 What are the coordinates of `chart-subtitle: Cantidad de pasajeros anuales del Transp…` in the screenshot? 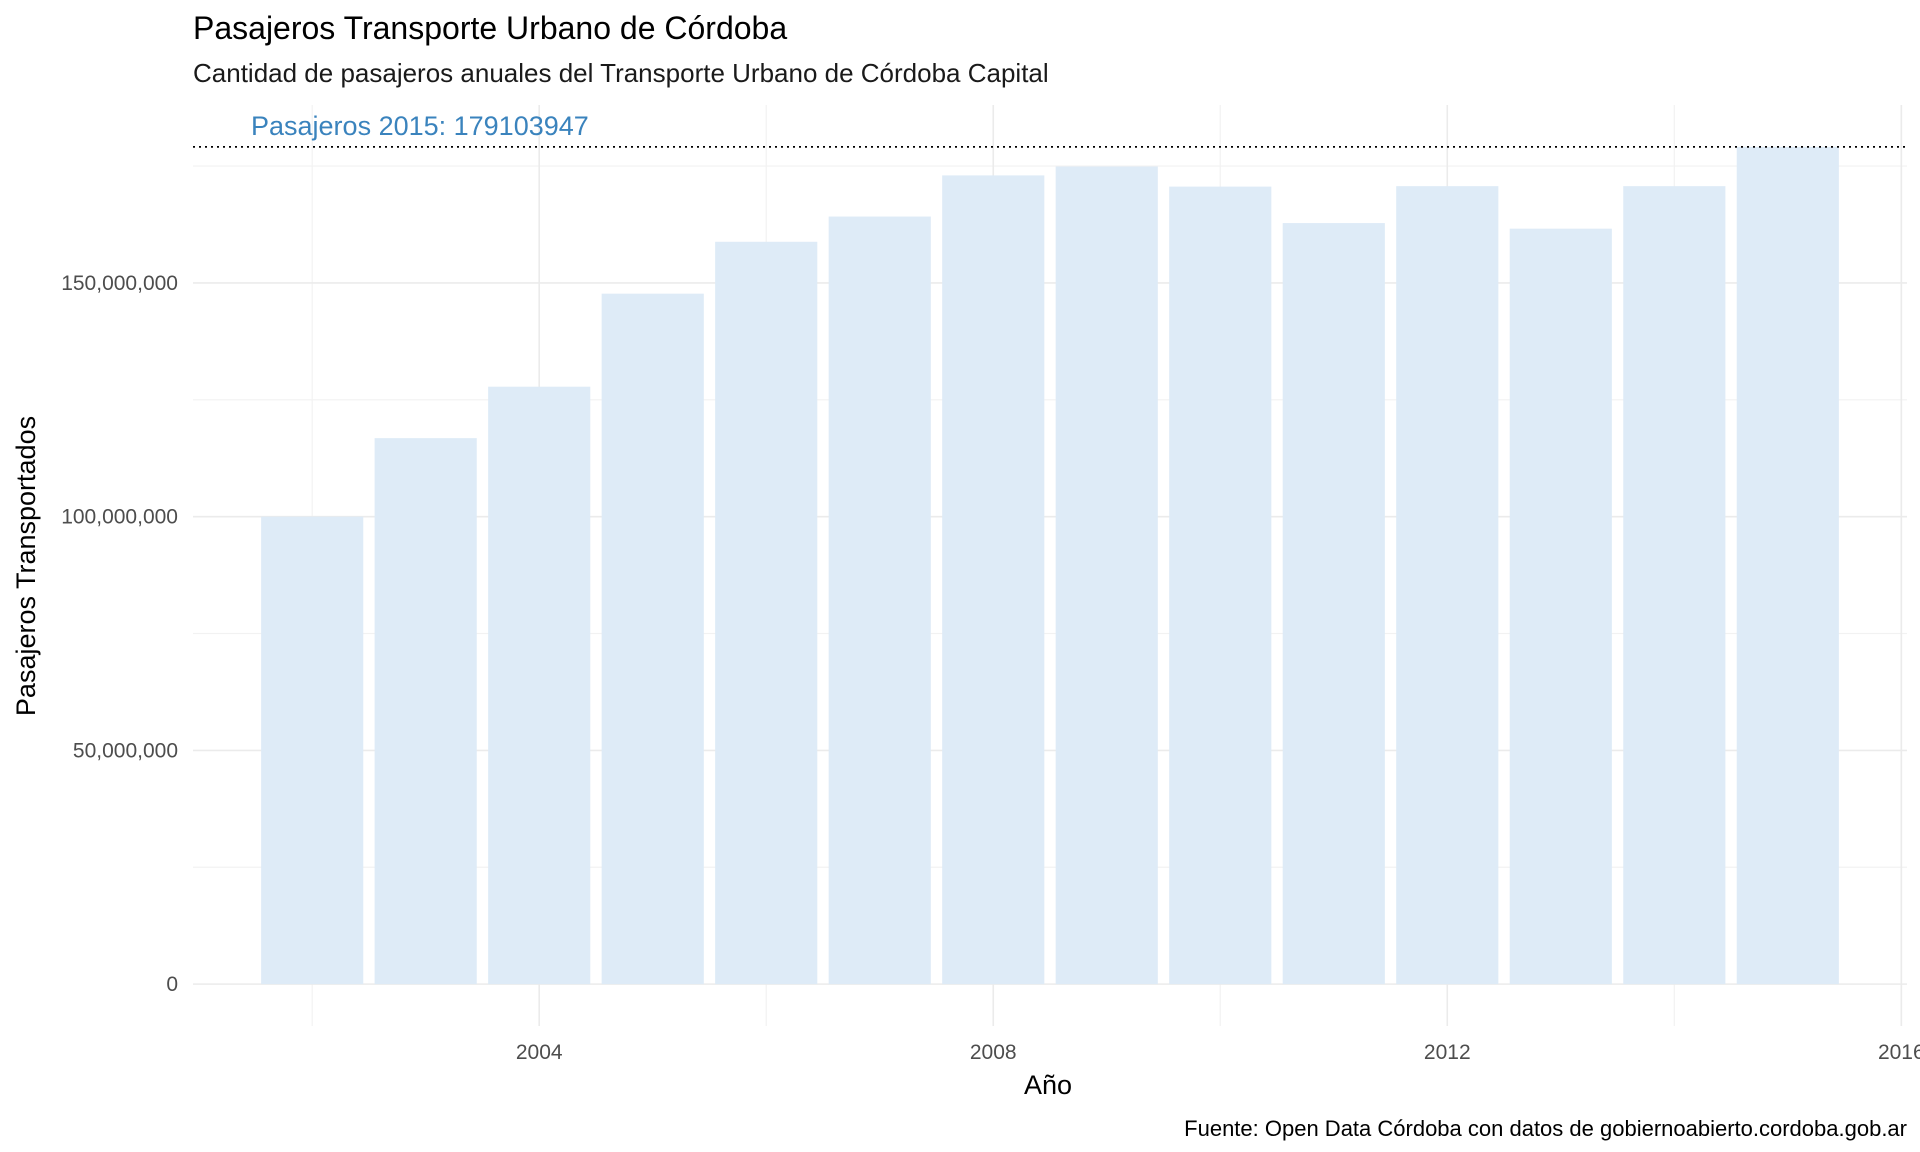 It's located at (621, 73).